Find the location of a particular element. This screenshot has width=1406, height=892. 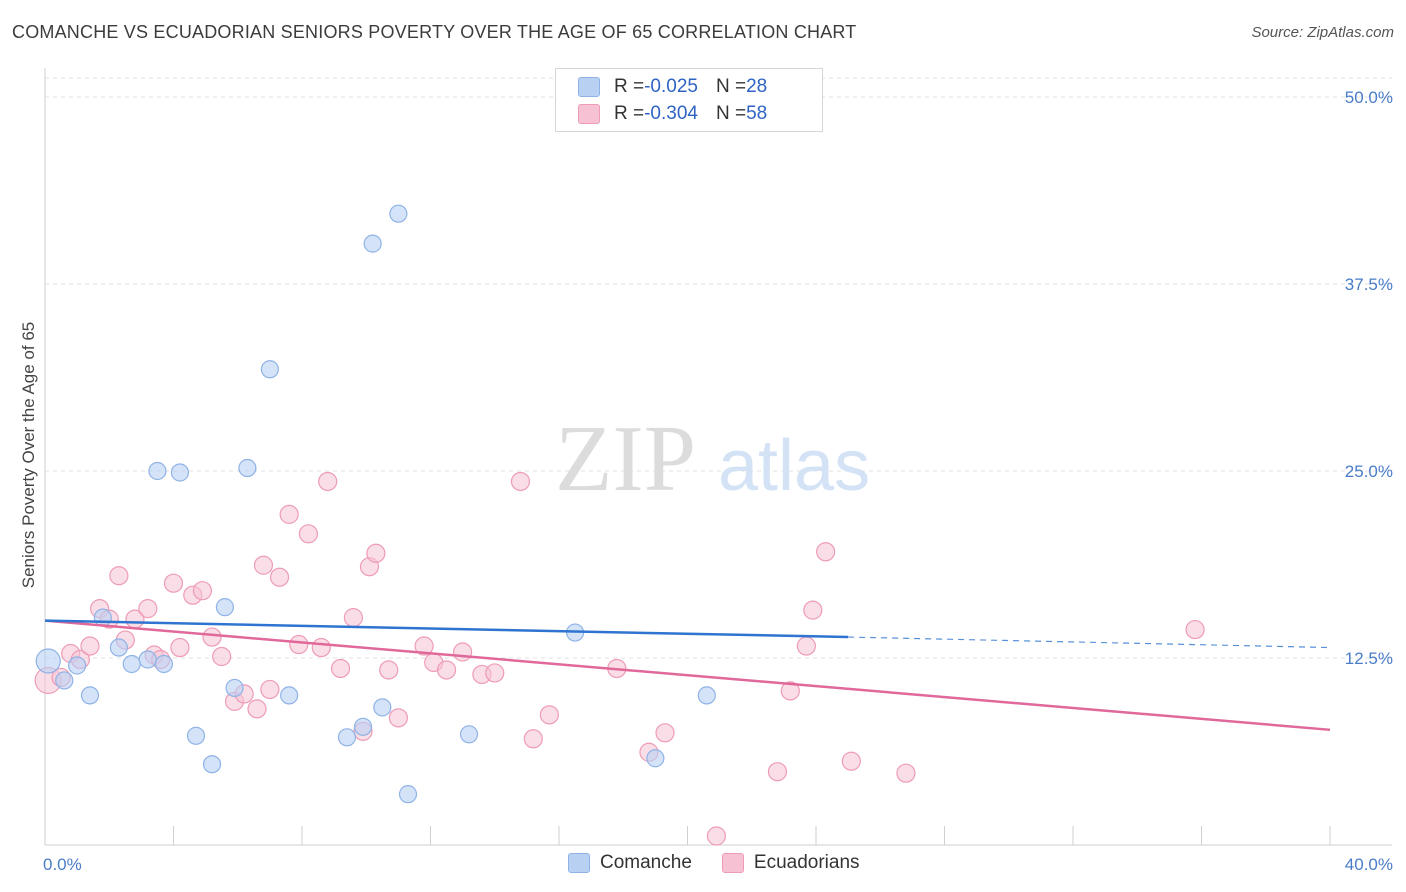

legend-item-comanche: Comanche is located at coordinates (630, 863).